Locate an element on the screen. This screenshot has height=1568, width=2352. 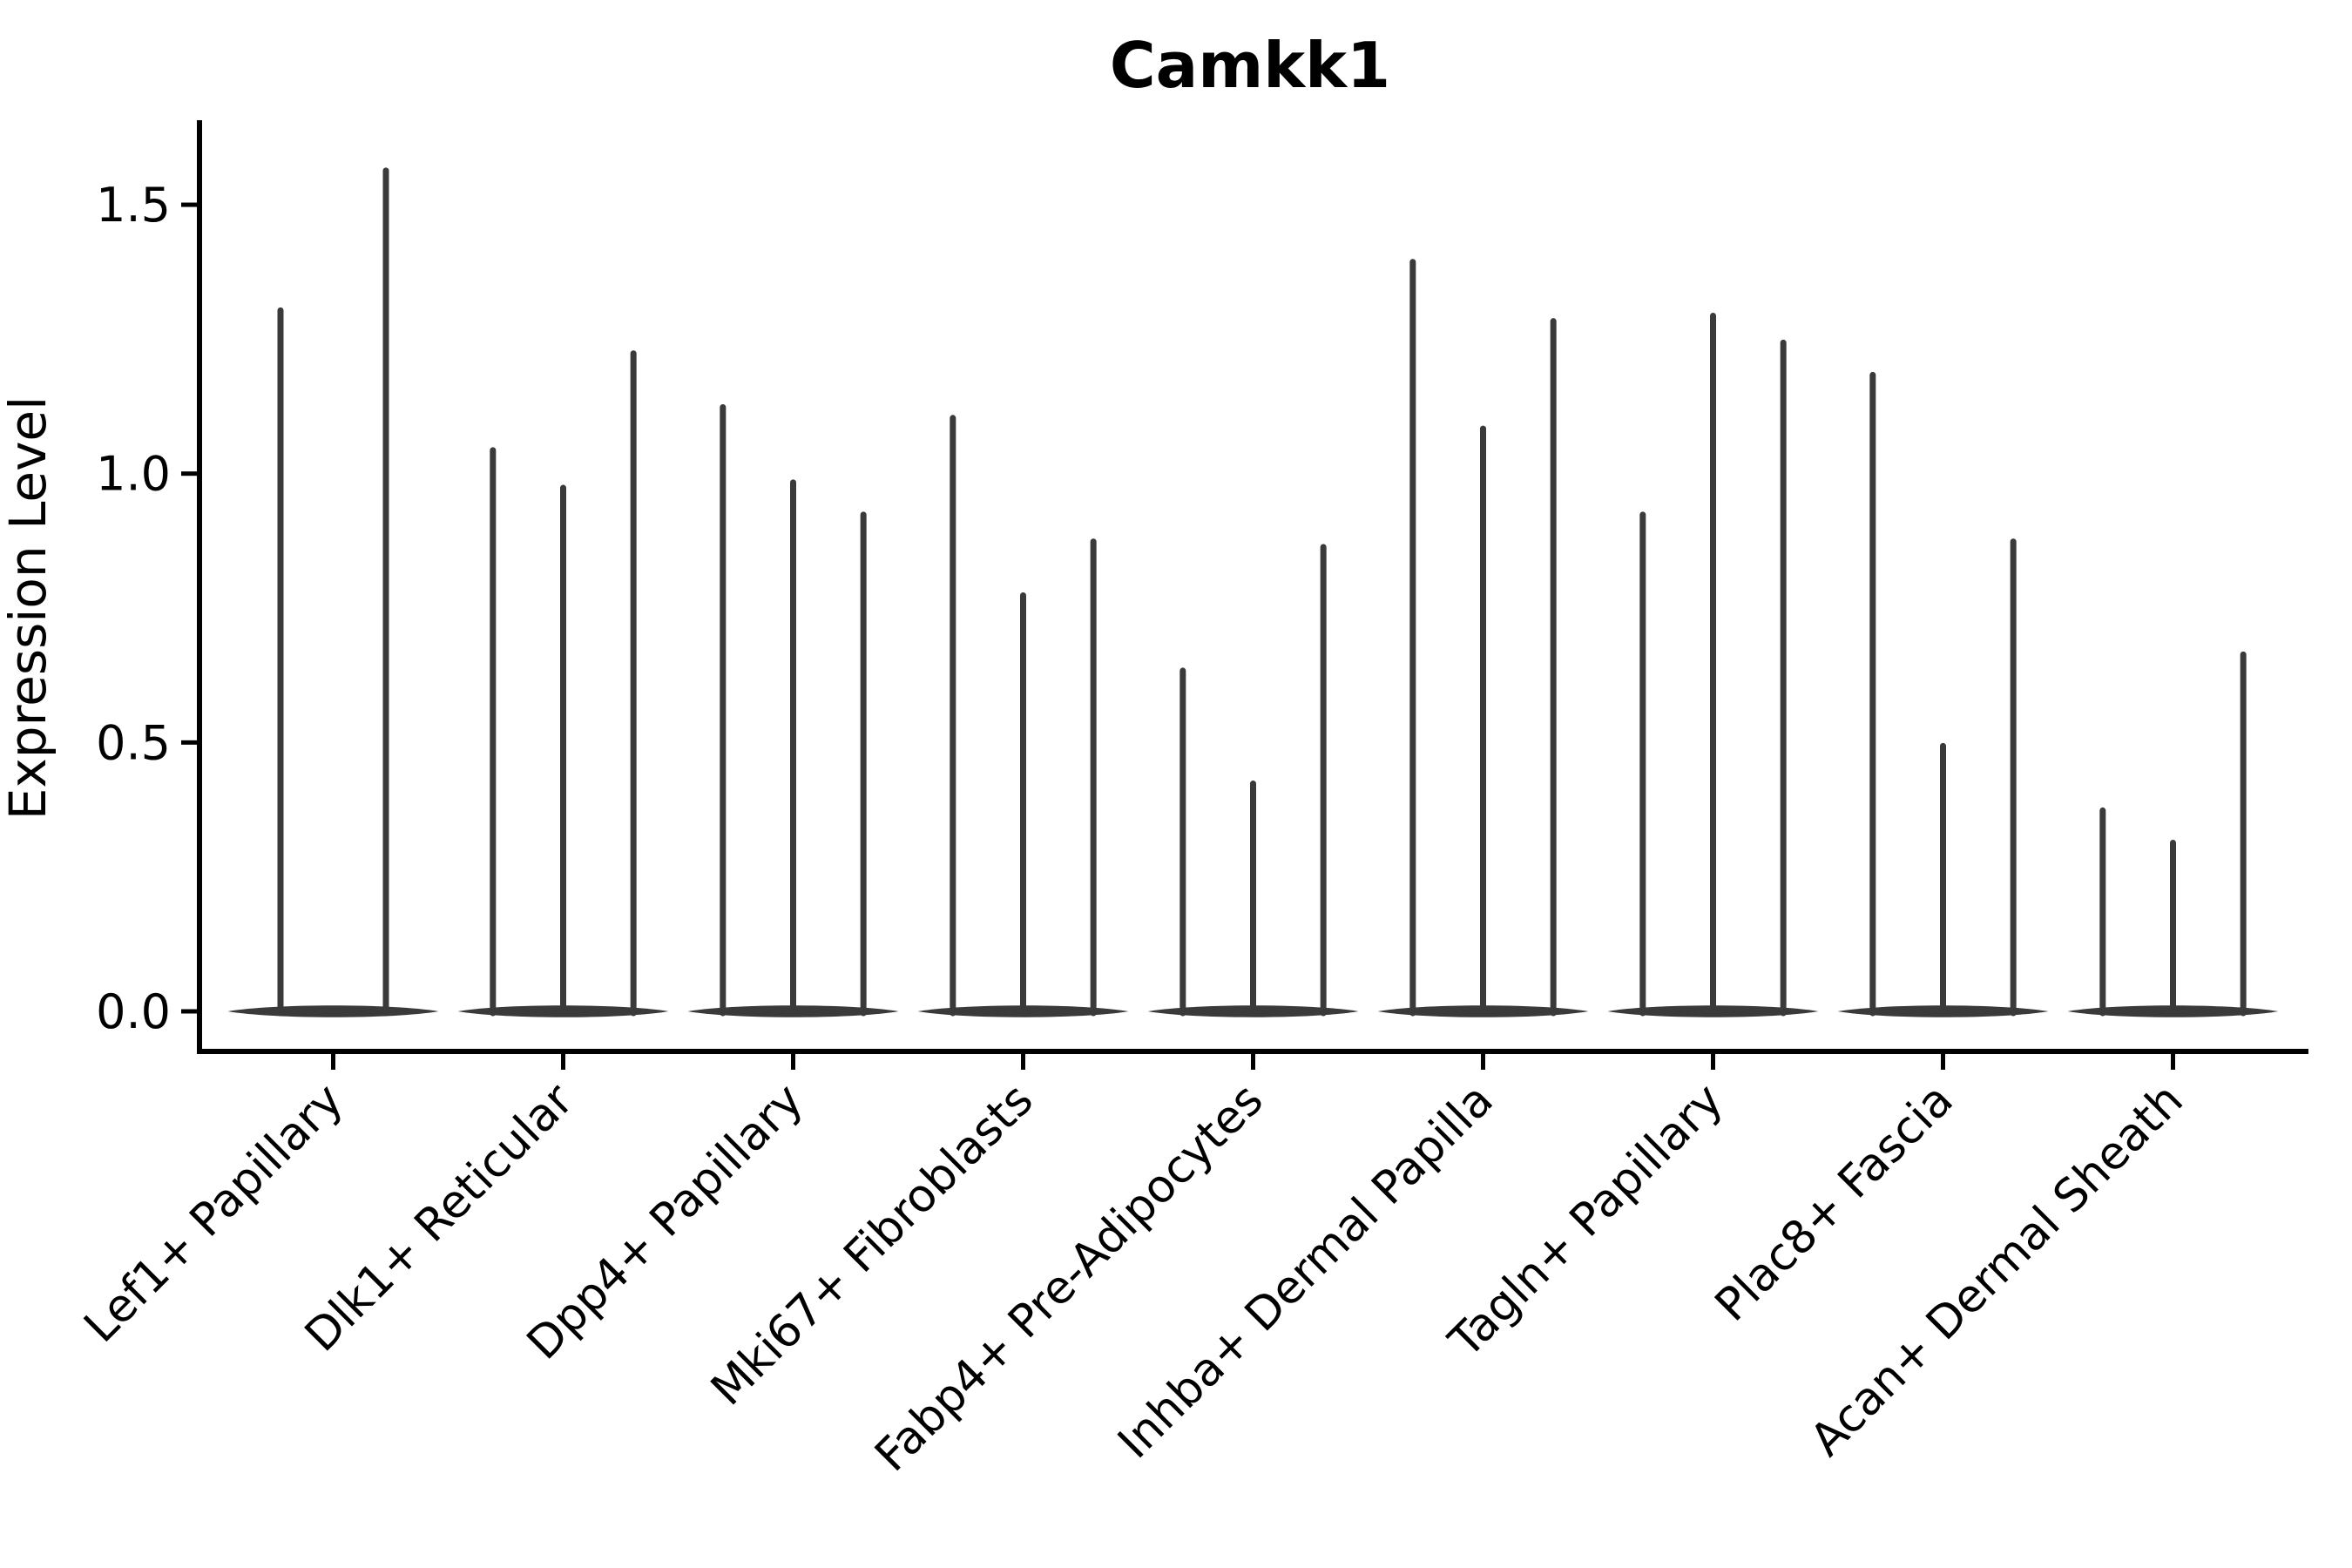
x-category-label: Plac8+ Fascia is located at coordinates (1834, 1203).